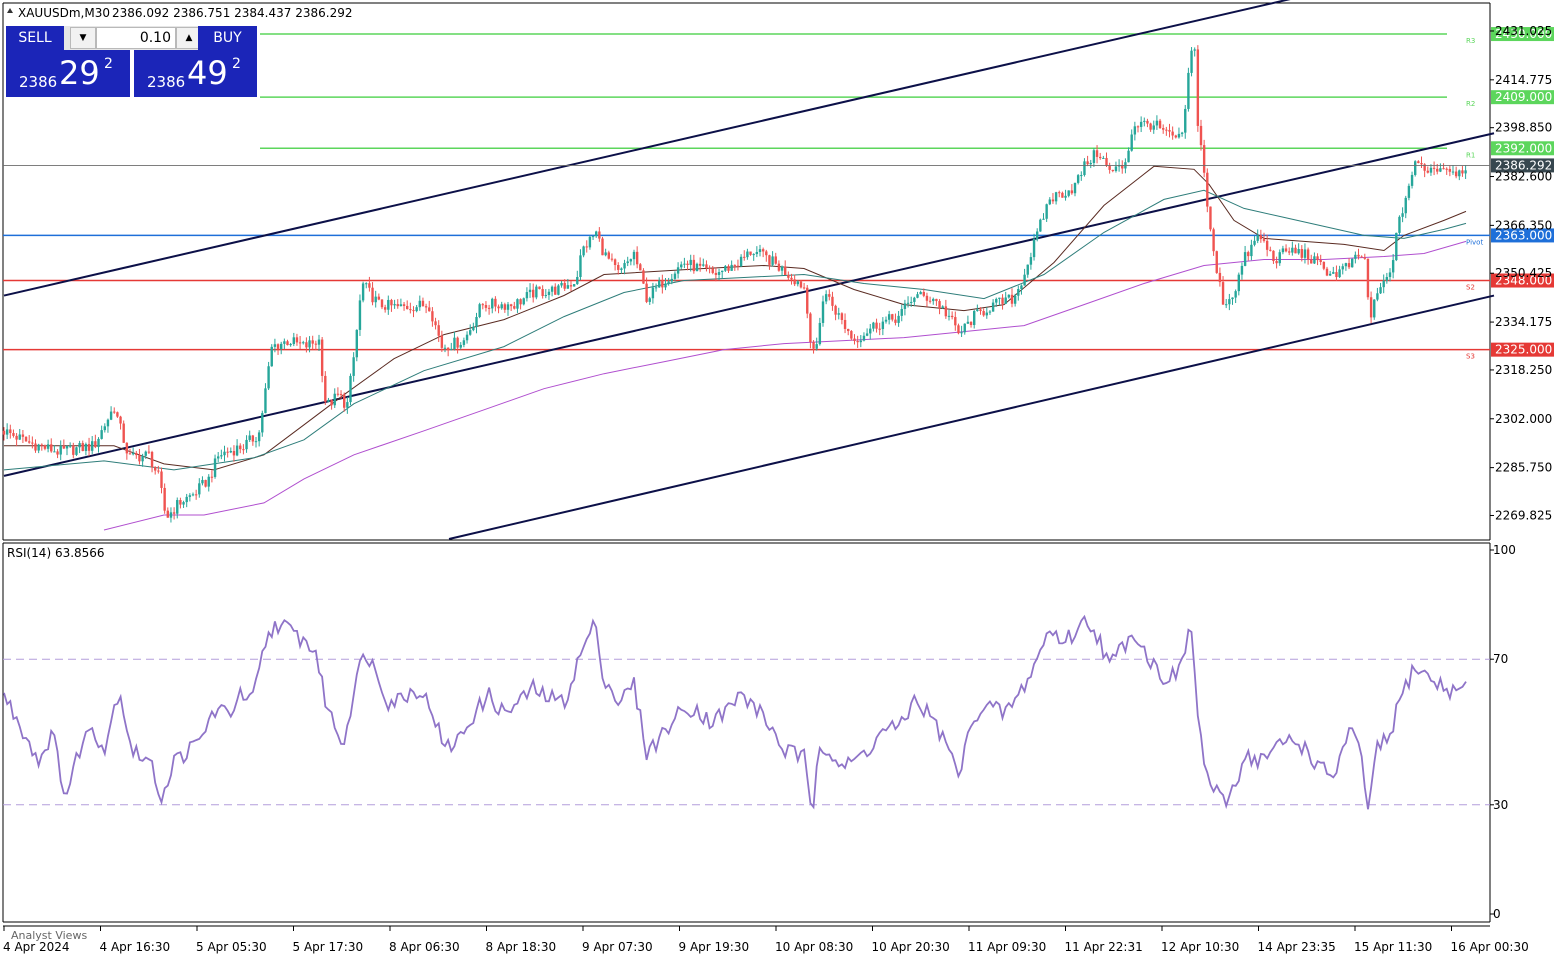 The width and height of the screenshot is (1560, 960). What do you see at coordinates (68, 73) in the screenshot?
I see `sell-price-box: 2386 29 2` at bounding box center [68, 73].